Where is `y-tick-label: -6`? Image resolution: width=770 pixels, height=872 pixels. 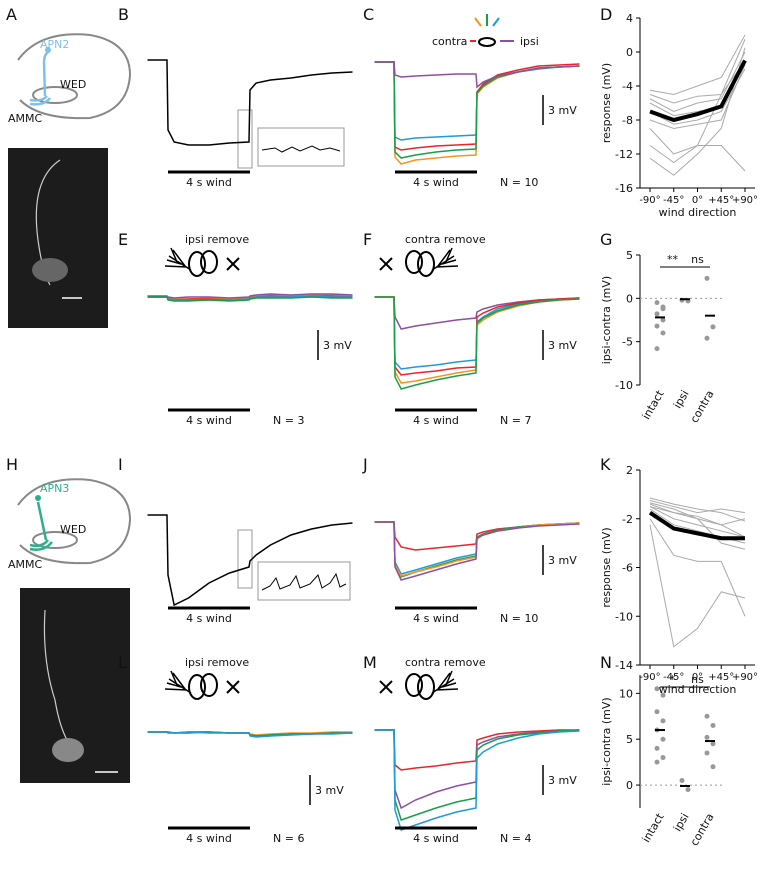
y-tick-label: -6 is located at coordinates (627, 568).